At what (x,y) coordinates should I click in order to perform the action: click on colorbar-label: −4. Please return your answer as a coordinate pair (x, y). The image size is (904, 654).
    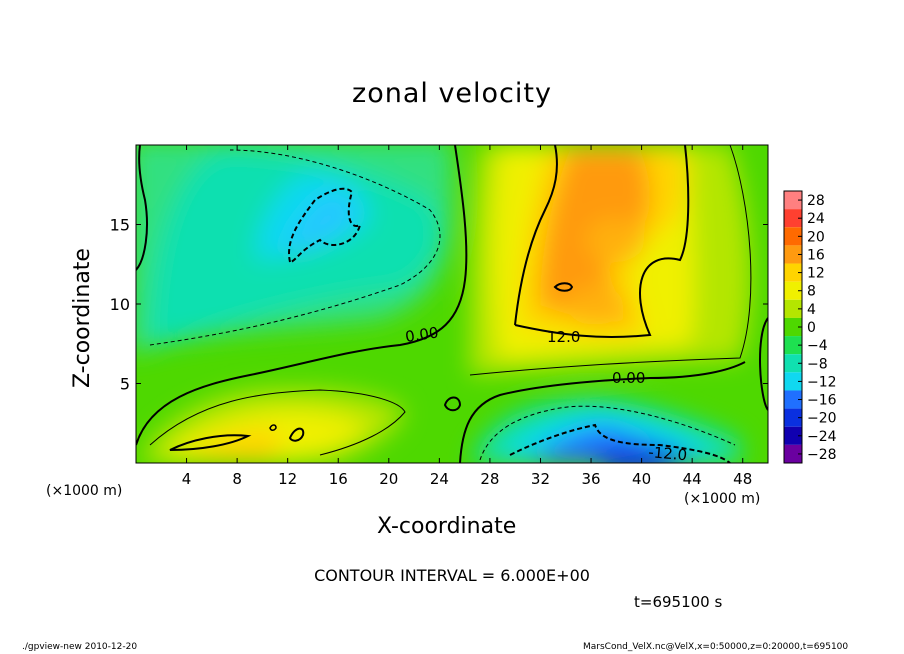
    Looking at the image, I should click on (817, 346).